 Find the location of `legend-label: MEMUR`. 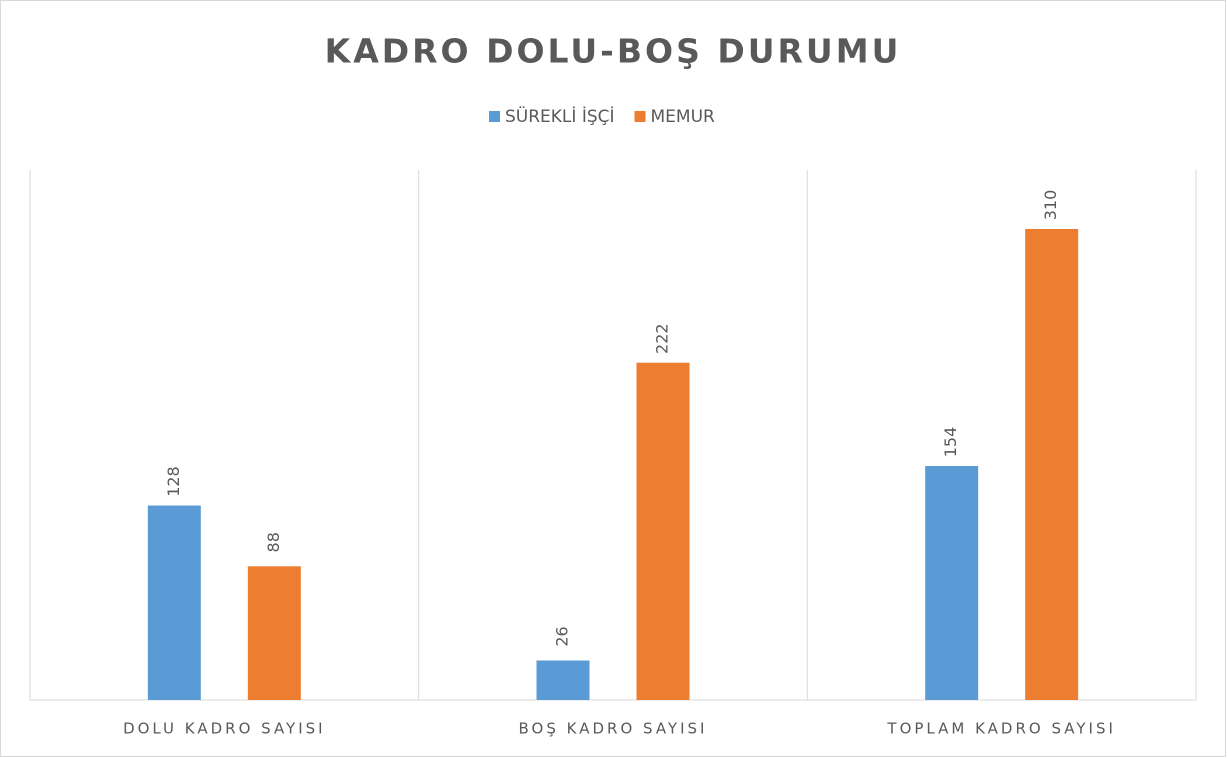

legend-label: MEMUR is located at coordinates (683, 117).